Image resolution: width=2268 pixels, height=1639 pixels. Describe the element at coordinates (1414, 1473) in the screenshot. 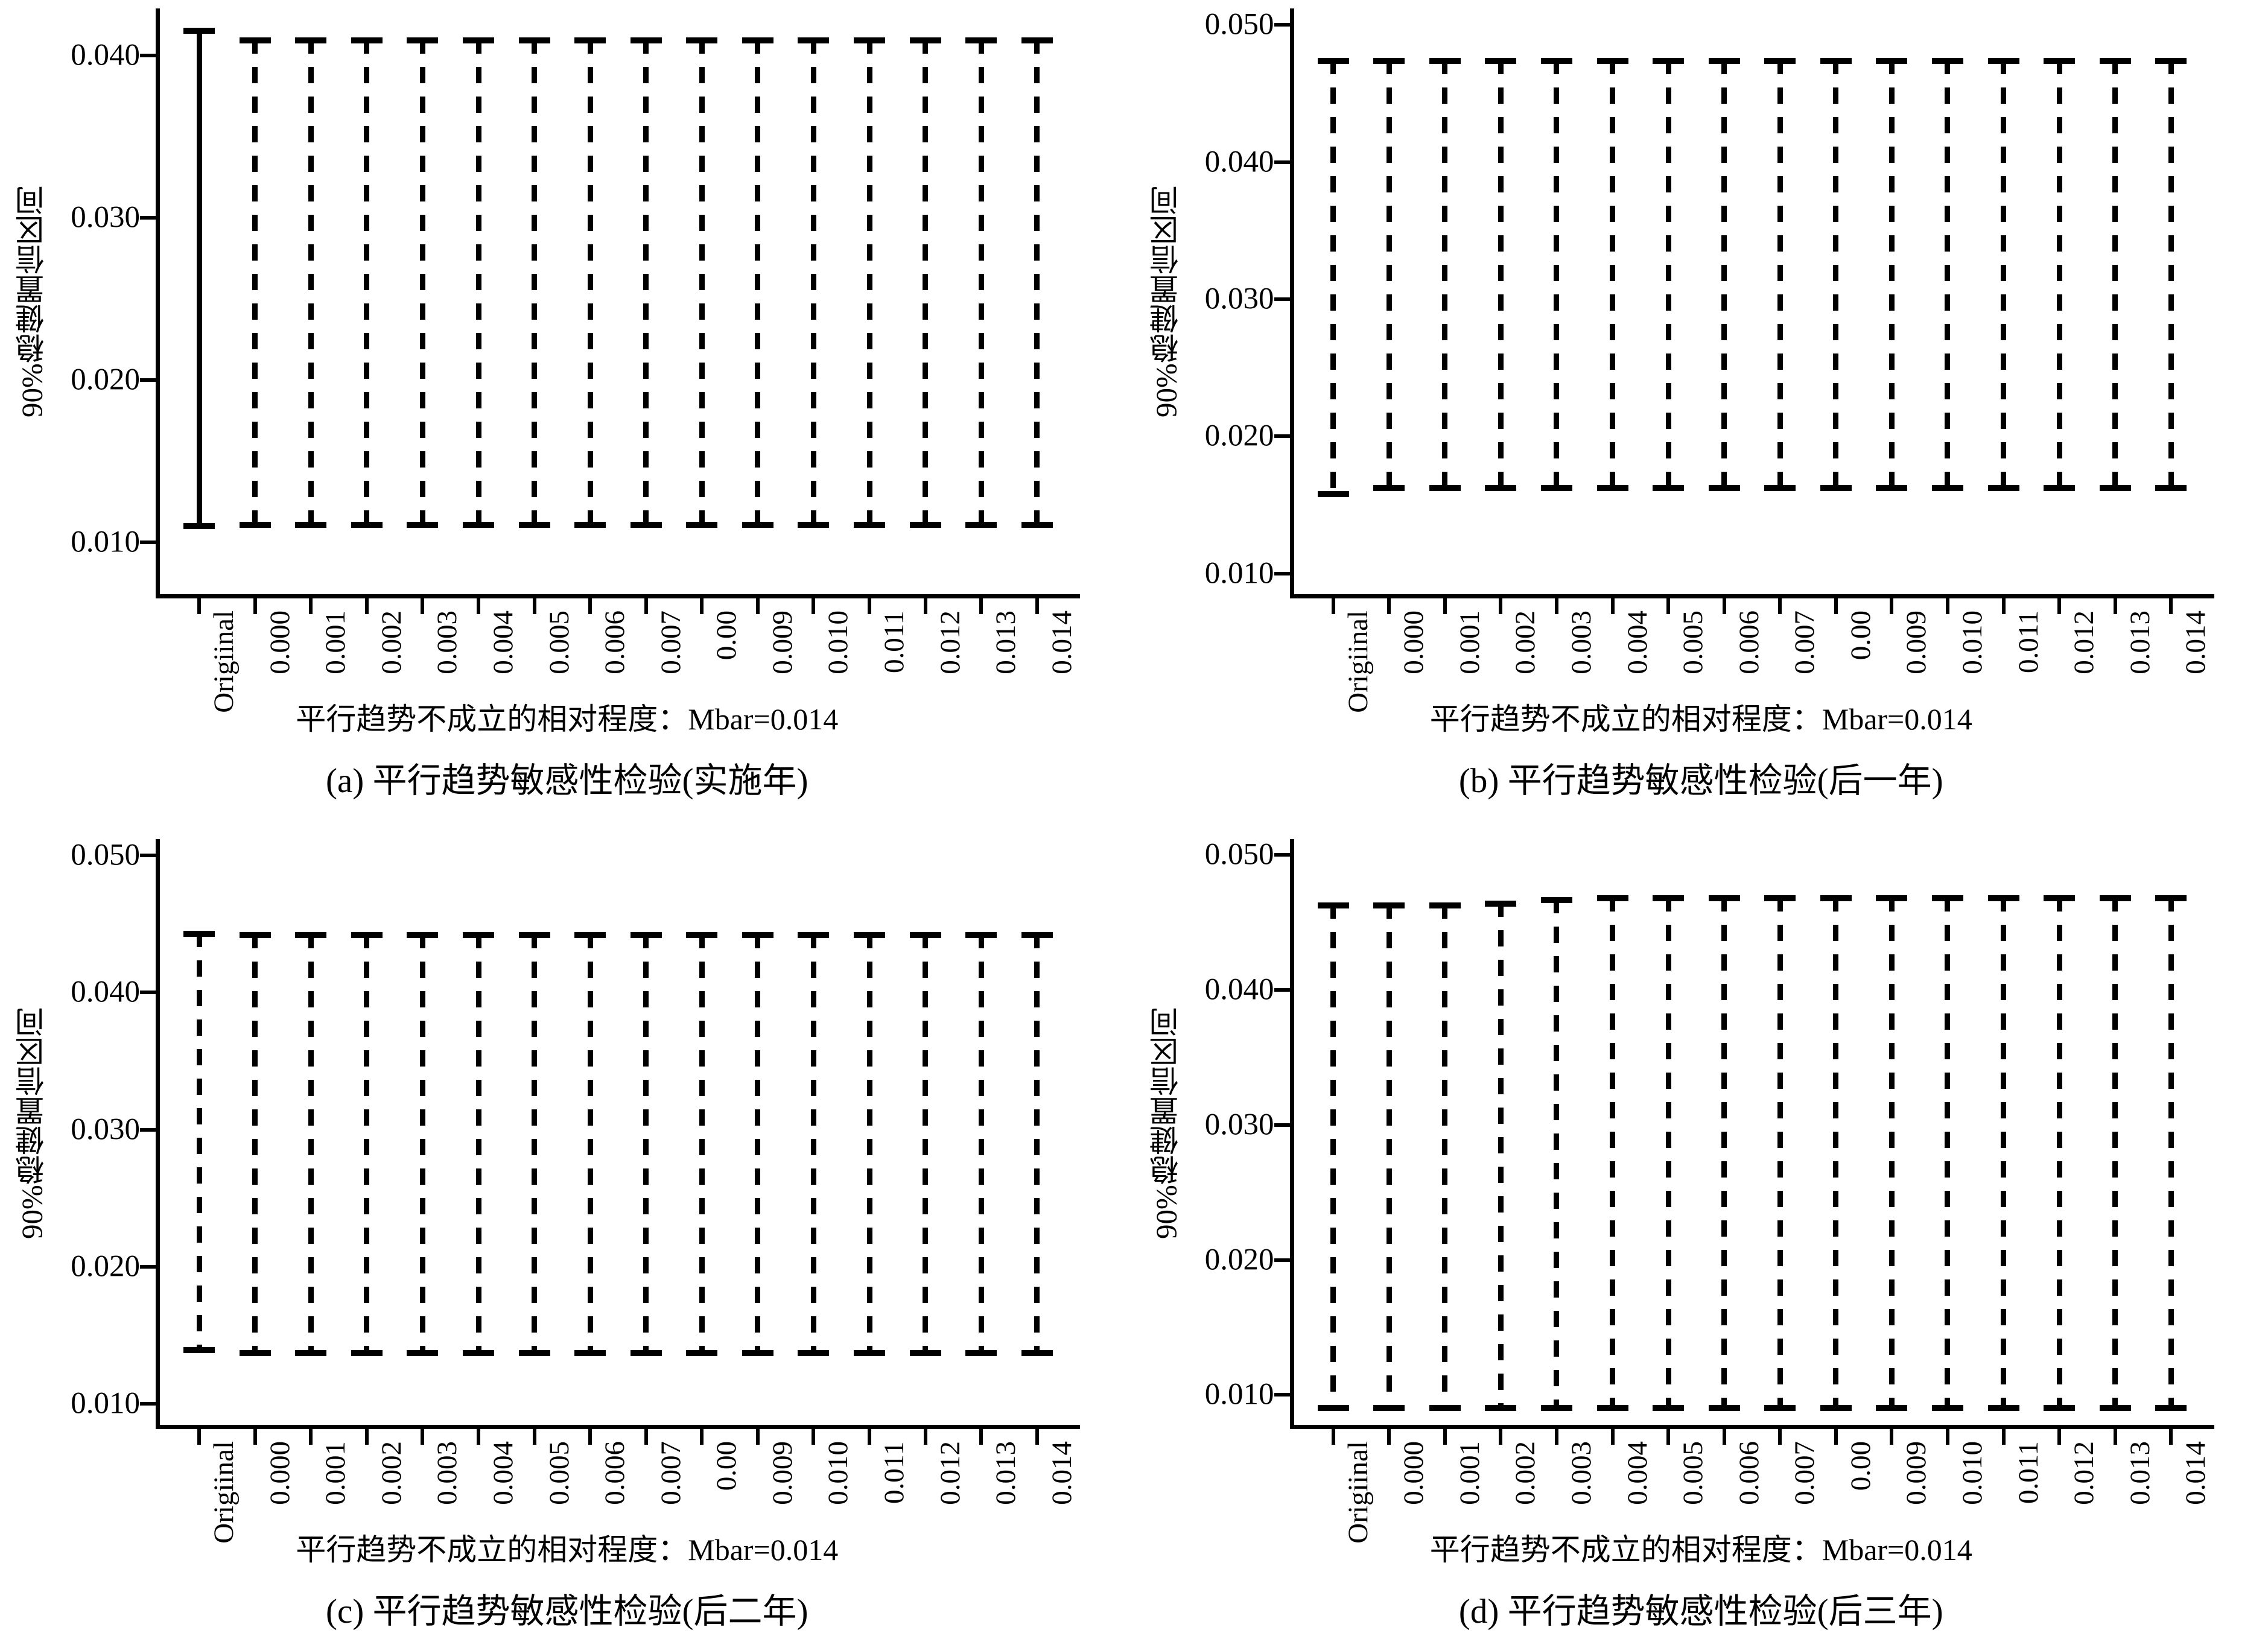

I see `x-tick-label-text: 0.000` at that location.